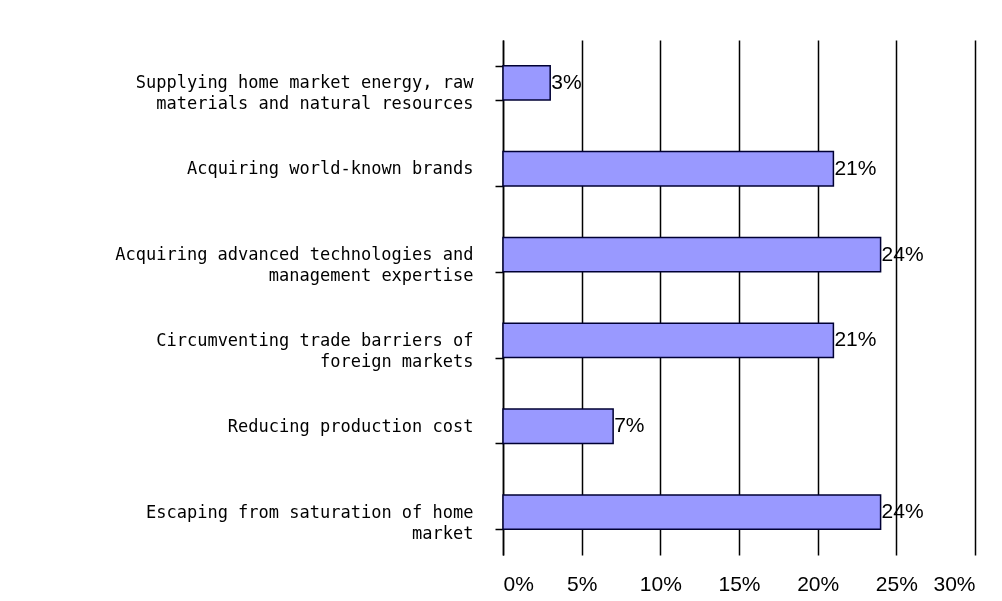 This screenshot has width=1002, height=601. Describe the element at coordinates (660, 583) in the screenshot. I see `x-tick-label: 10%` at that location.